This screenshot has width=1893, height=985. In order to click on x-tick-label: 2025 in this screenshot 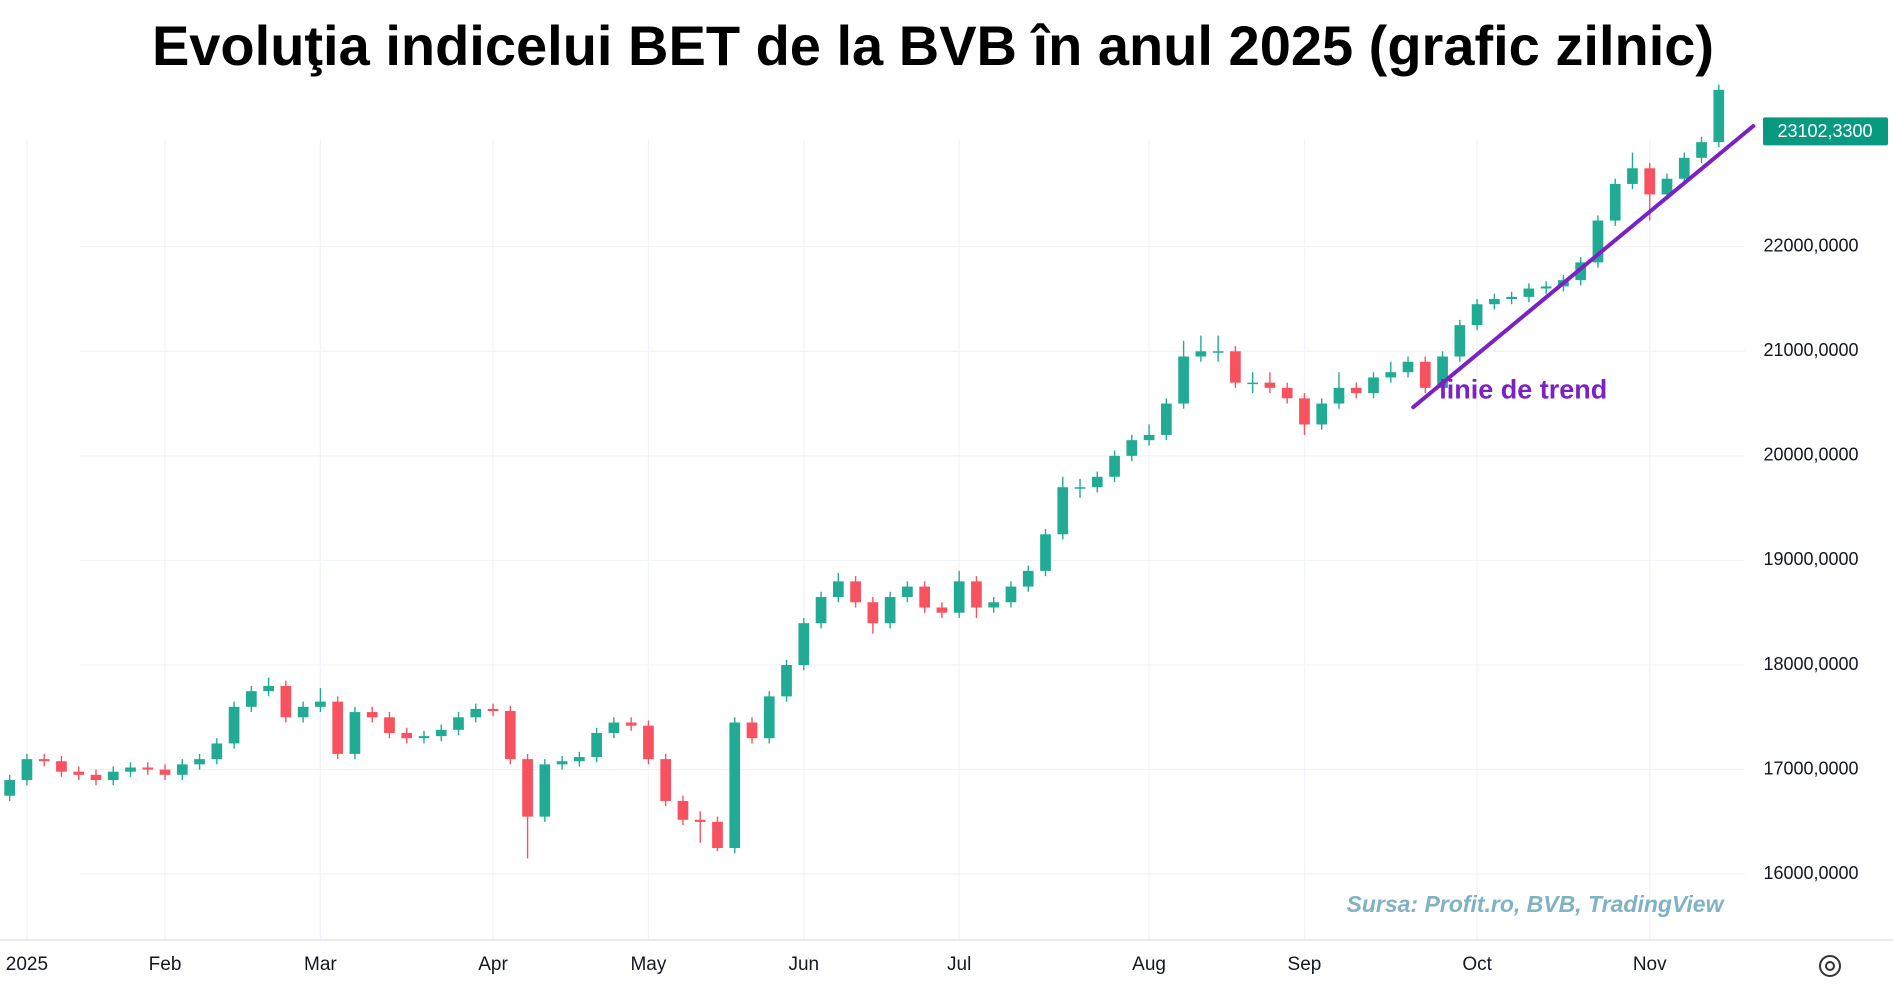, I will do `click(27, 964)`.